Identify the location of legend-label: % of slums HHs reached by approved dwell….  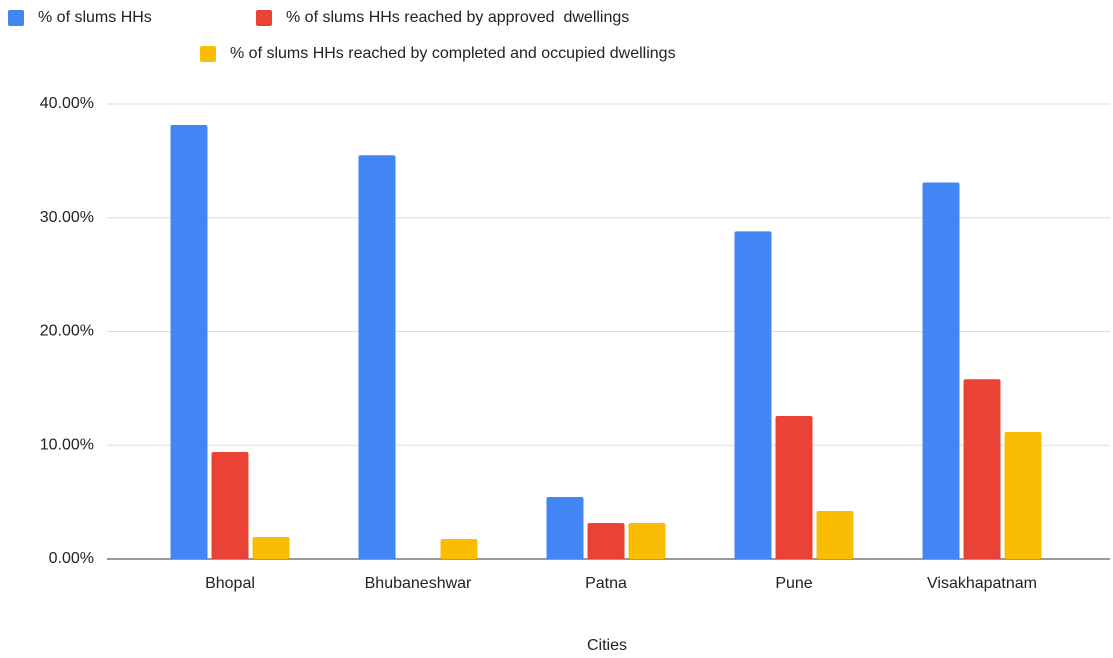
(457, 17).